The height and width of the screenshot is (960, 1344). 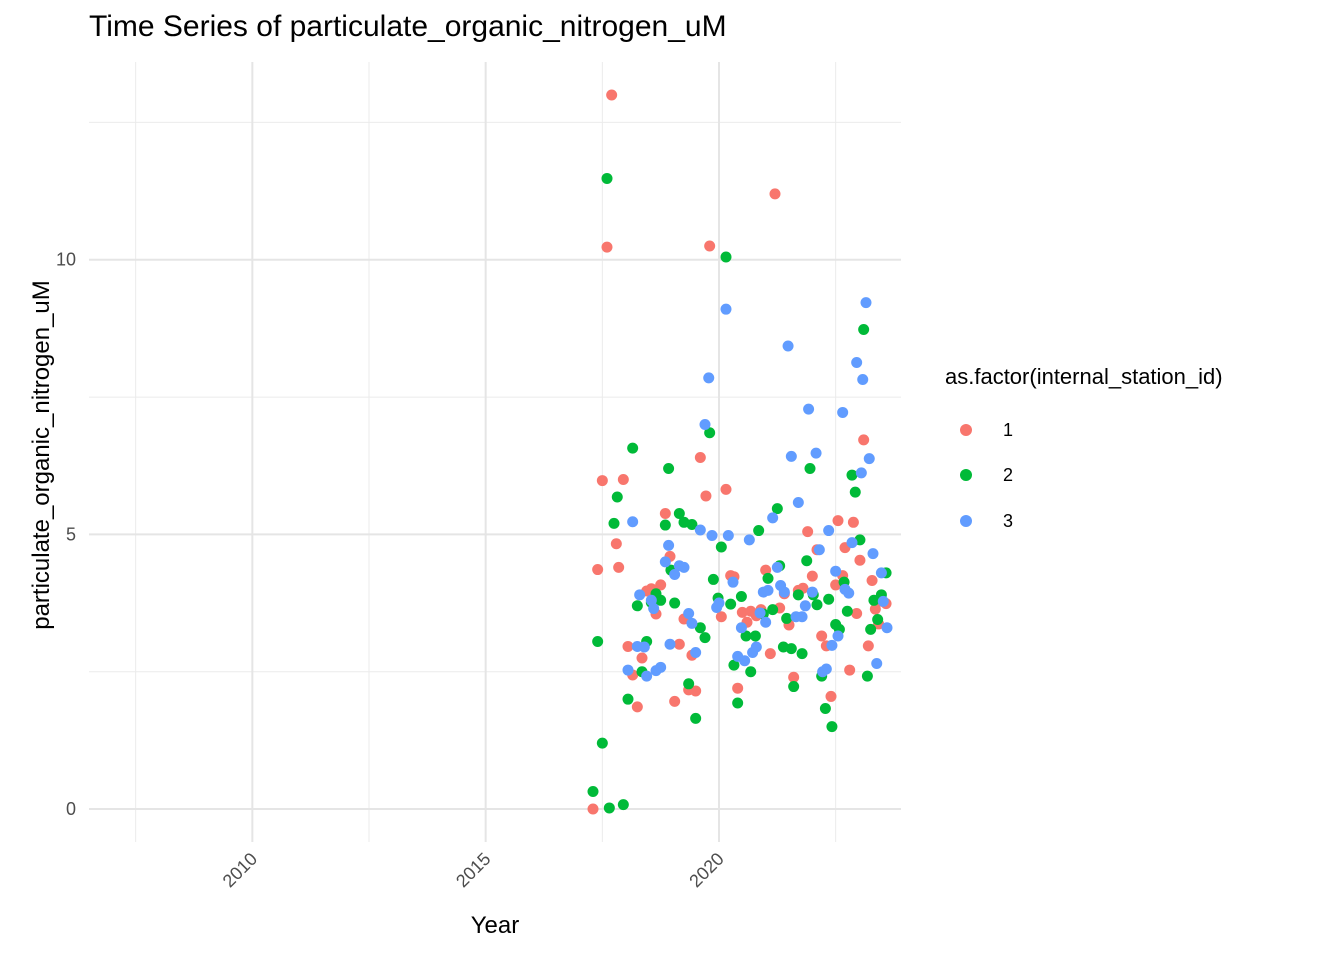 I want to click on legend-item-2: 2, so click(x=1005, y=475).